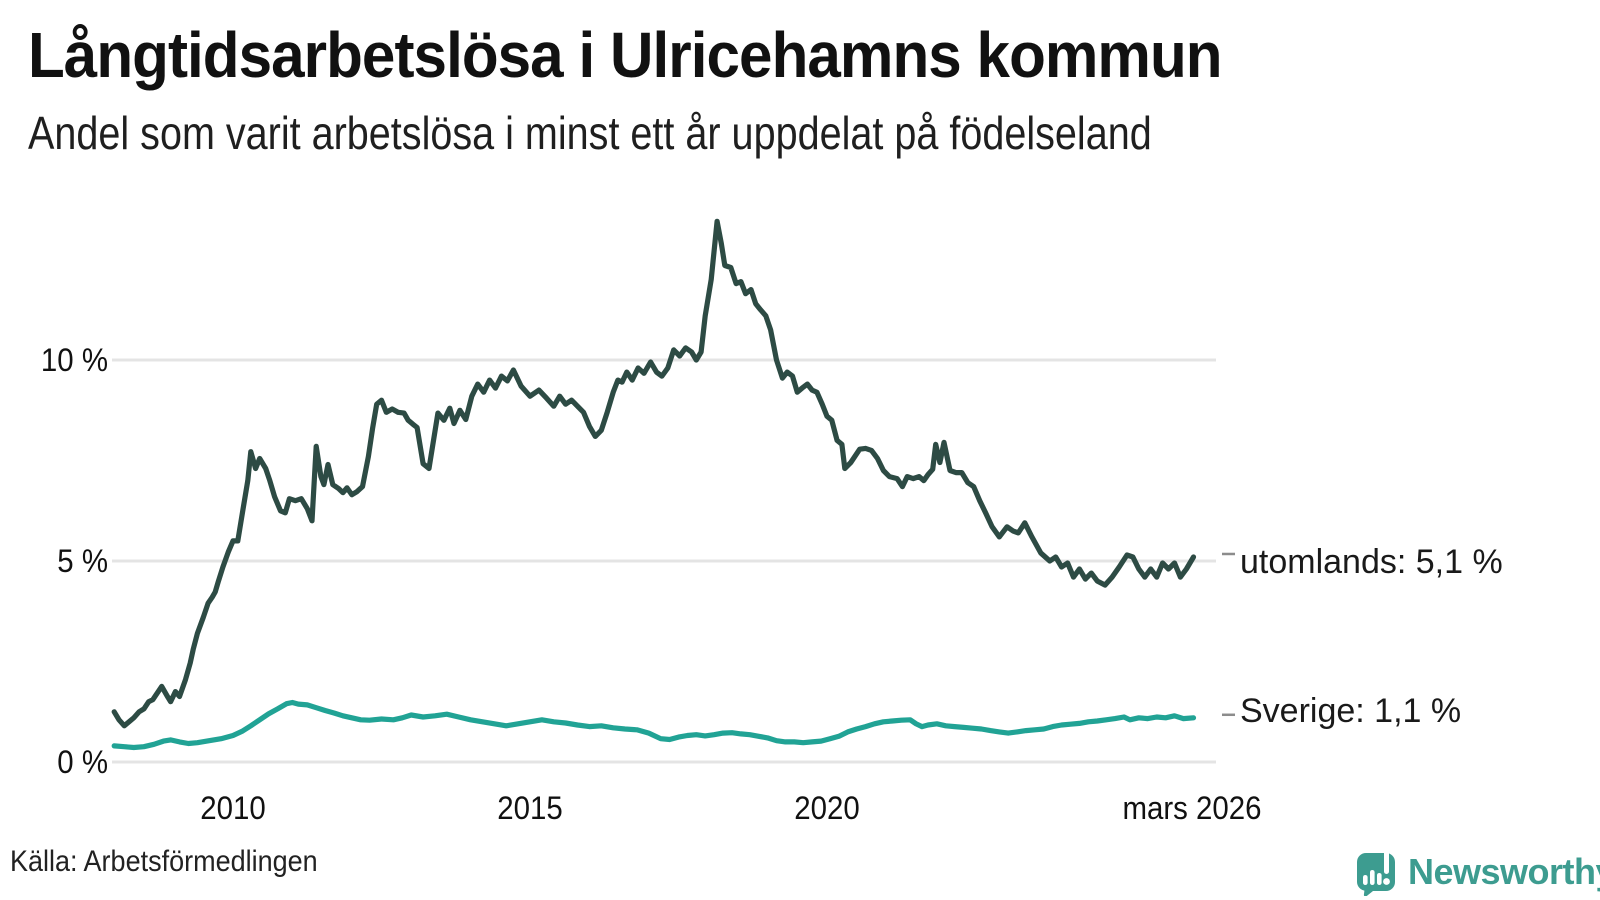 The height and width of the screenshot is (900, 1600). Describe the element at coordinates (1371, 562) in the screenshot. I see `series-label-utomlands: utomlands: 5,1 %` at that location.